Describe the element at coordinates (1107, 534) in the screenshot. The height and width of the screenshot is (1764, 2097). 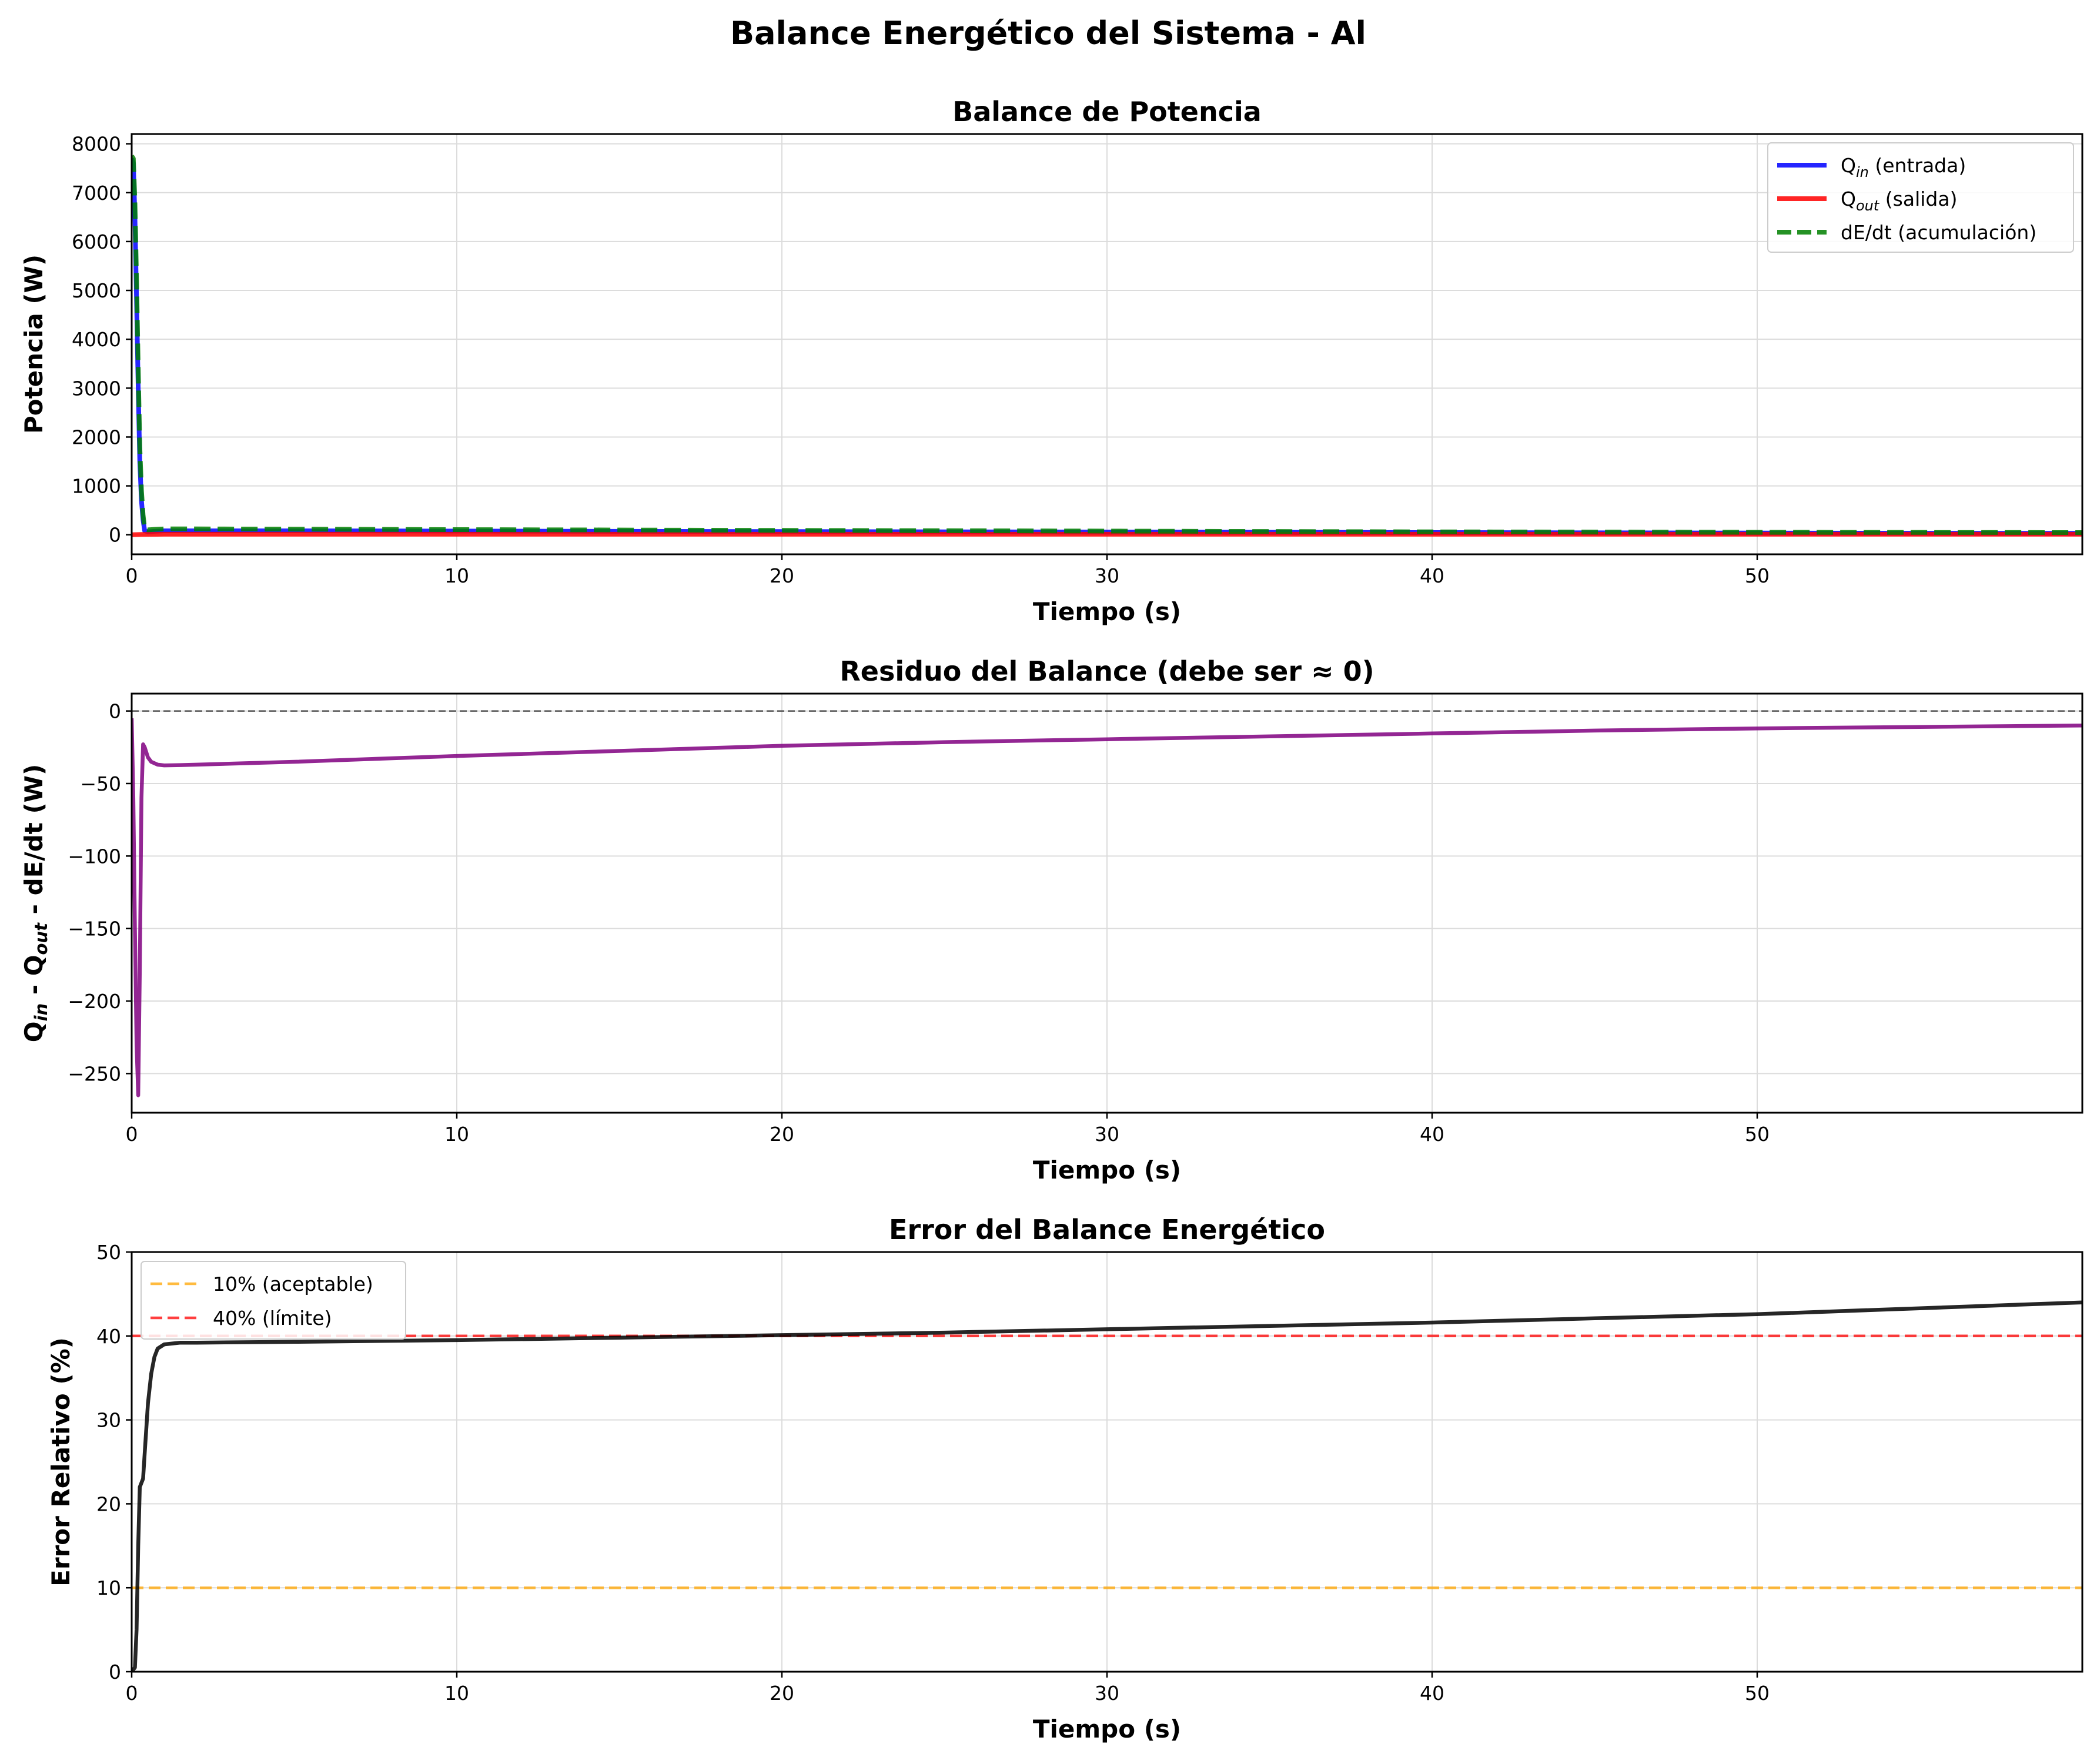
I see `series-line` at that location.